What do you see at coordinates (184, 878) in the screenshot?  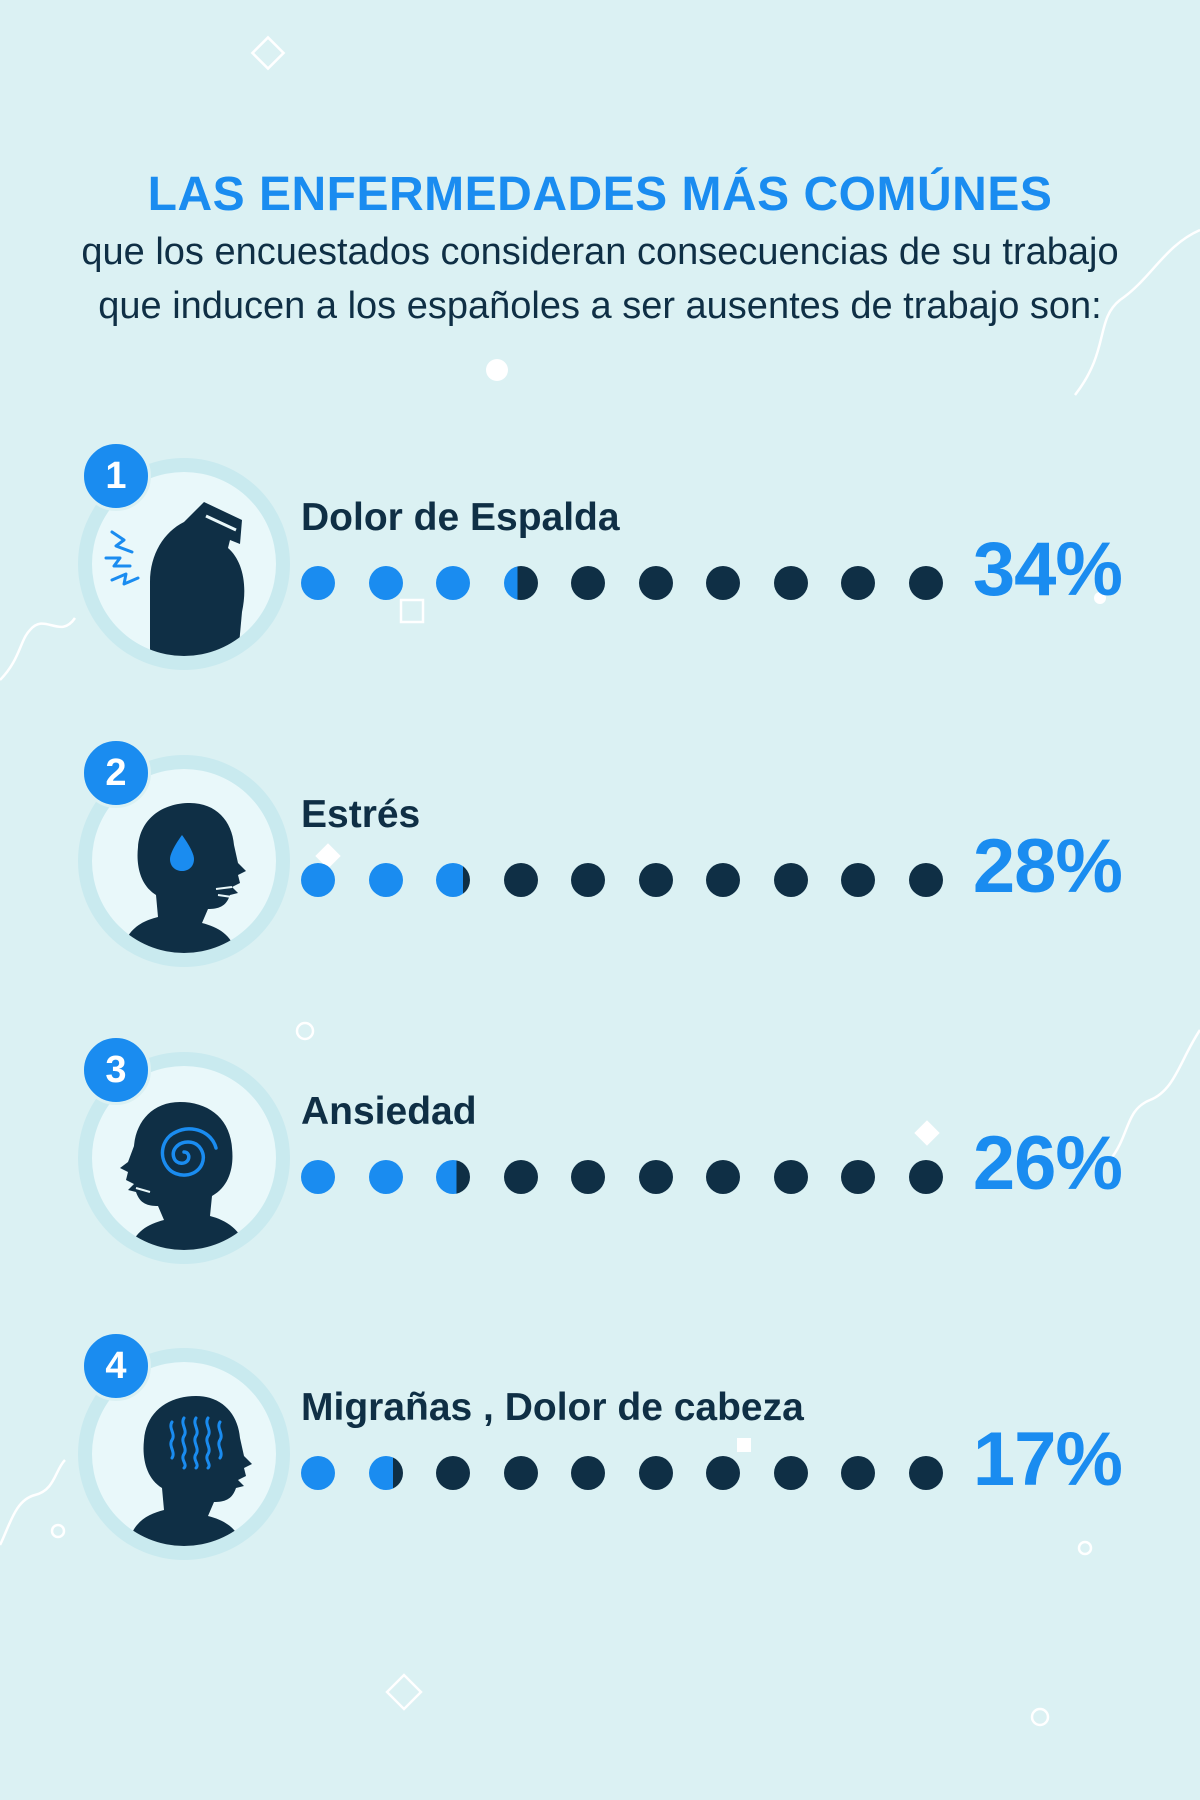 I see `stress-icon` at bounding box center [184, 878].